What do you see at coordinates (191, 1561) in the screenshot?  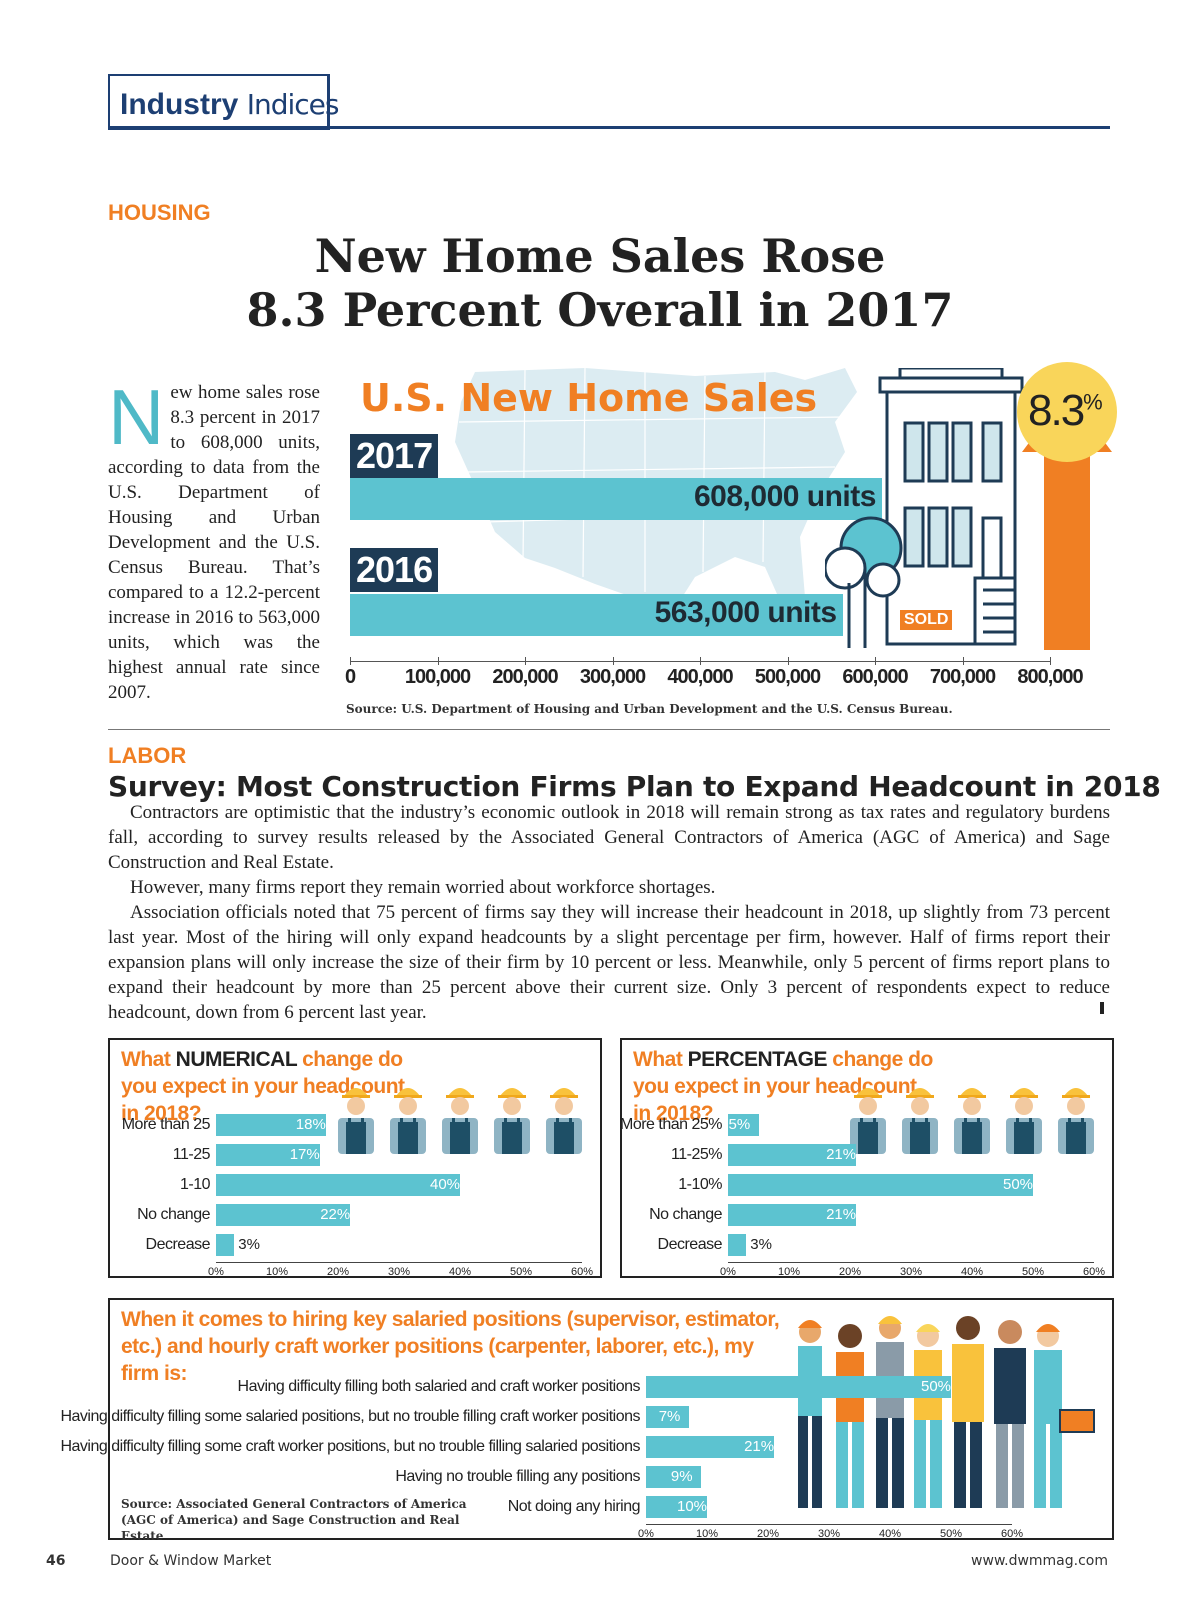 I see `publication-name: Door & Window Market` at bounding box center [191, 1561].